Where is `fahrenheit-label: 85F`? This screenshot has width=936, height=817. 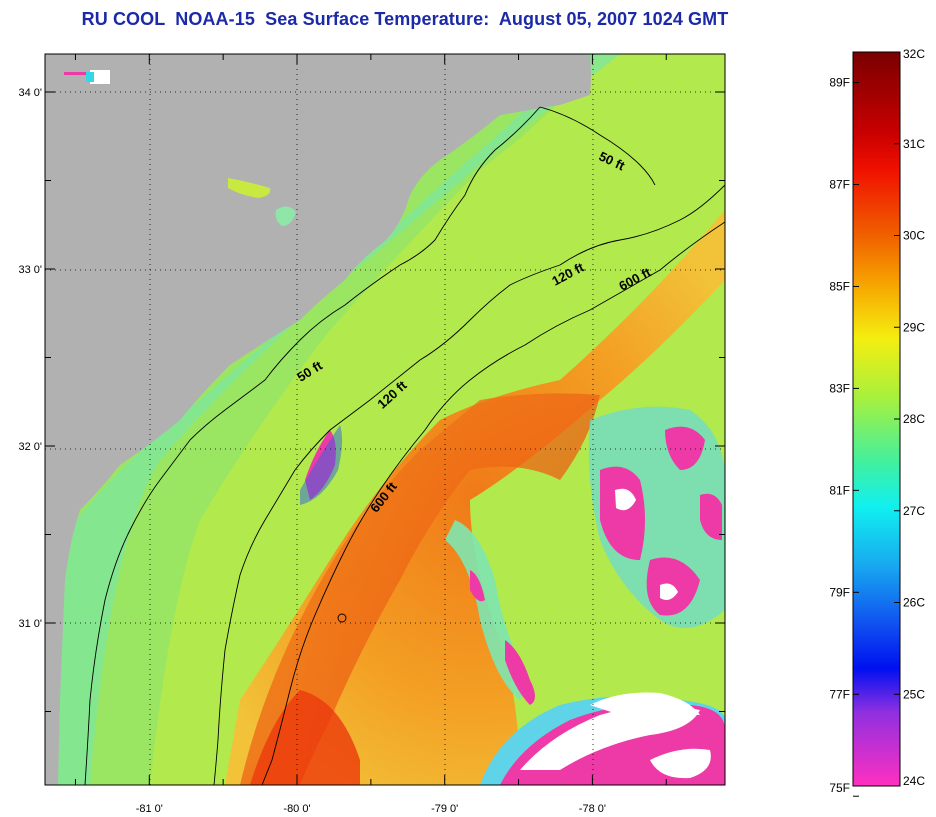
fahrenheit-label: 85F is located at coordinates (839, 286).